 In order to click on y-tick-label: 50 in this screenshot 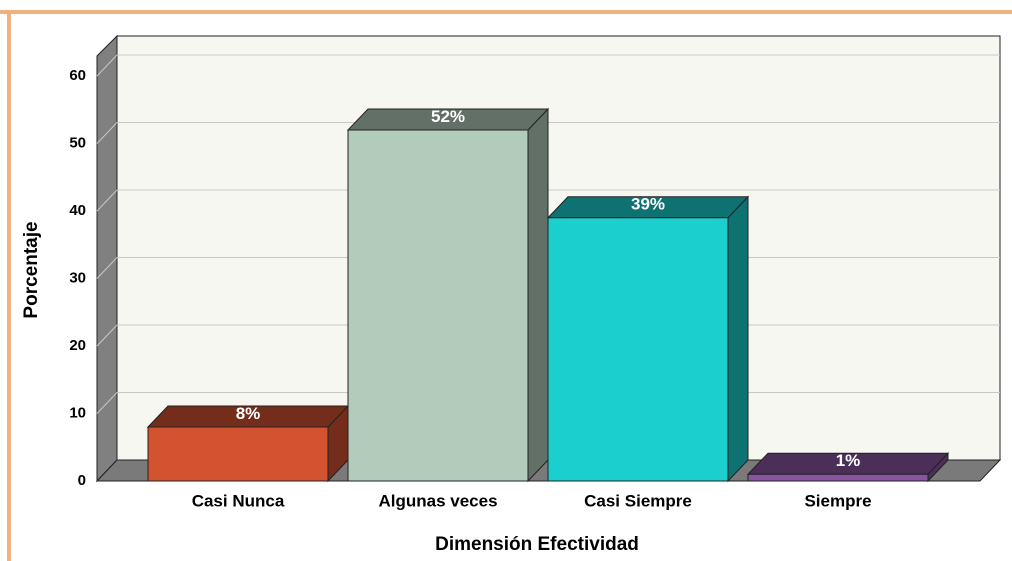, I will do `click(77, 142)`.